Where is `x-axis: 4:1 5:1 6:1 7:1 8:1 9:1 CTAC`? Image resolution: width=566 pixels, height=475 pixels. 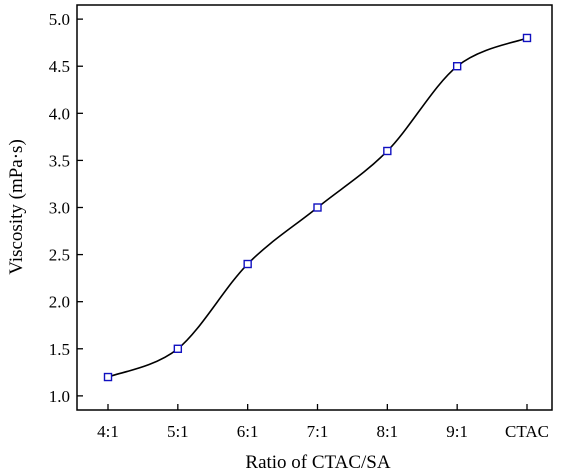
x-axis: 4:1 5:1 6:1 7:1 8:1 9:1 CTAC is located at coordinates (323, 422).